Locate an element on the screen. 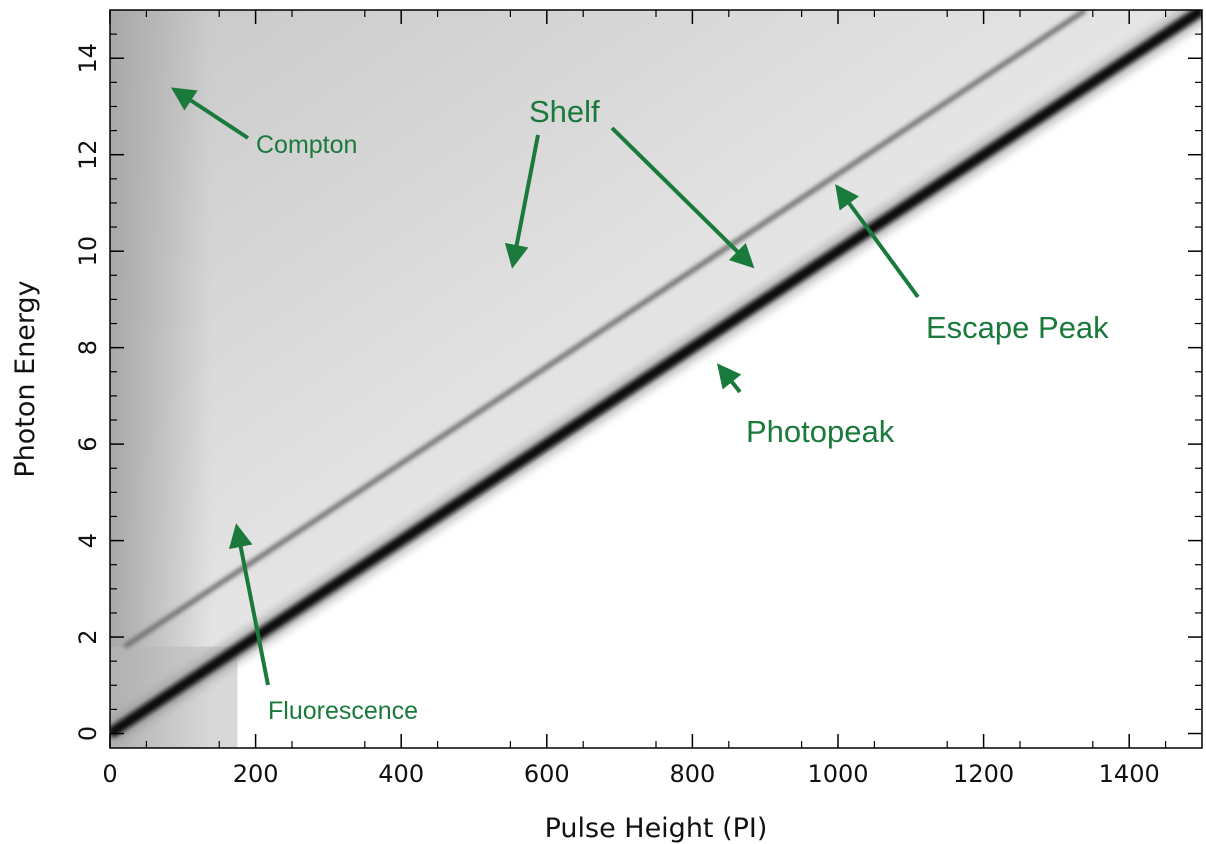  fluorescence-arrow is located at coordinates (249, 604).